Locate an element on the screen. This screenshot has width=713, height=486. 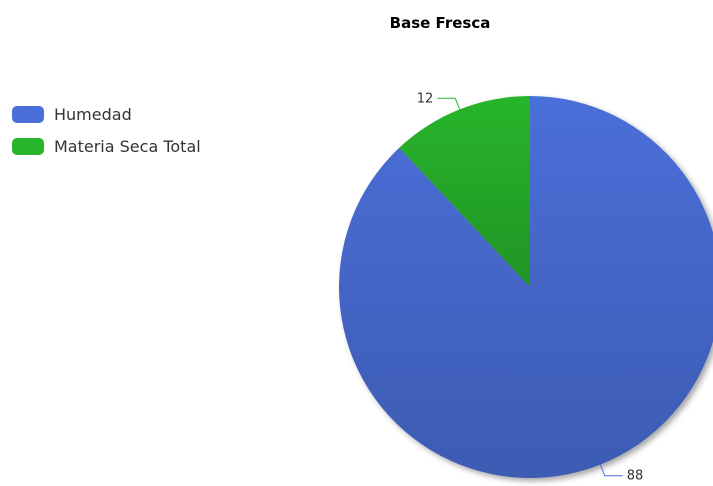
chart-title: Base Fresca is located at coordinates (440, 23).